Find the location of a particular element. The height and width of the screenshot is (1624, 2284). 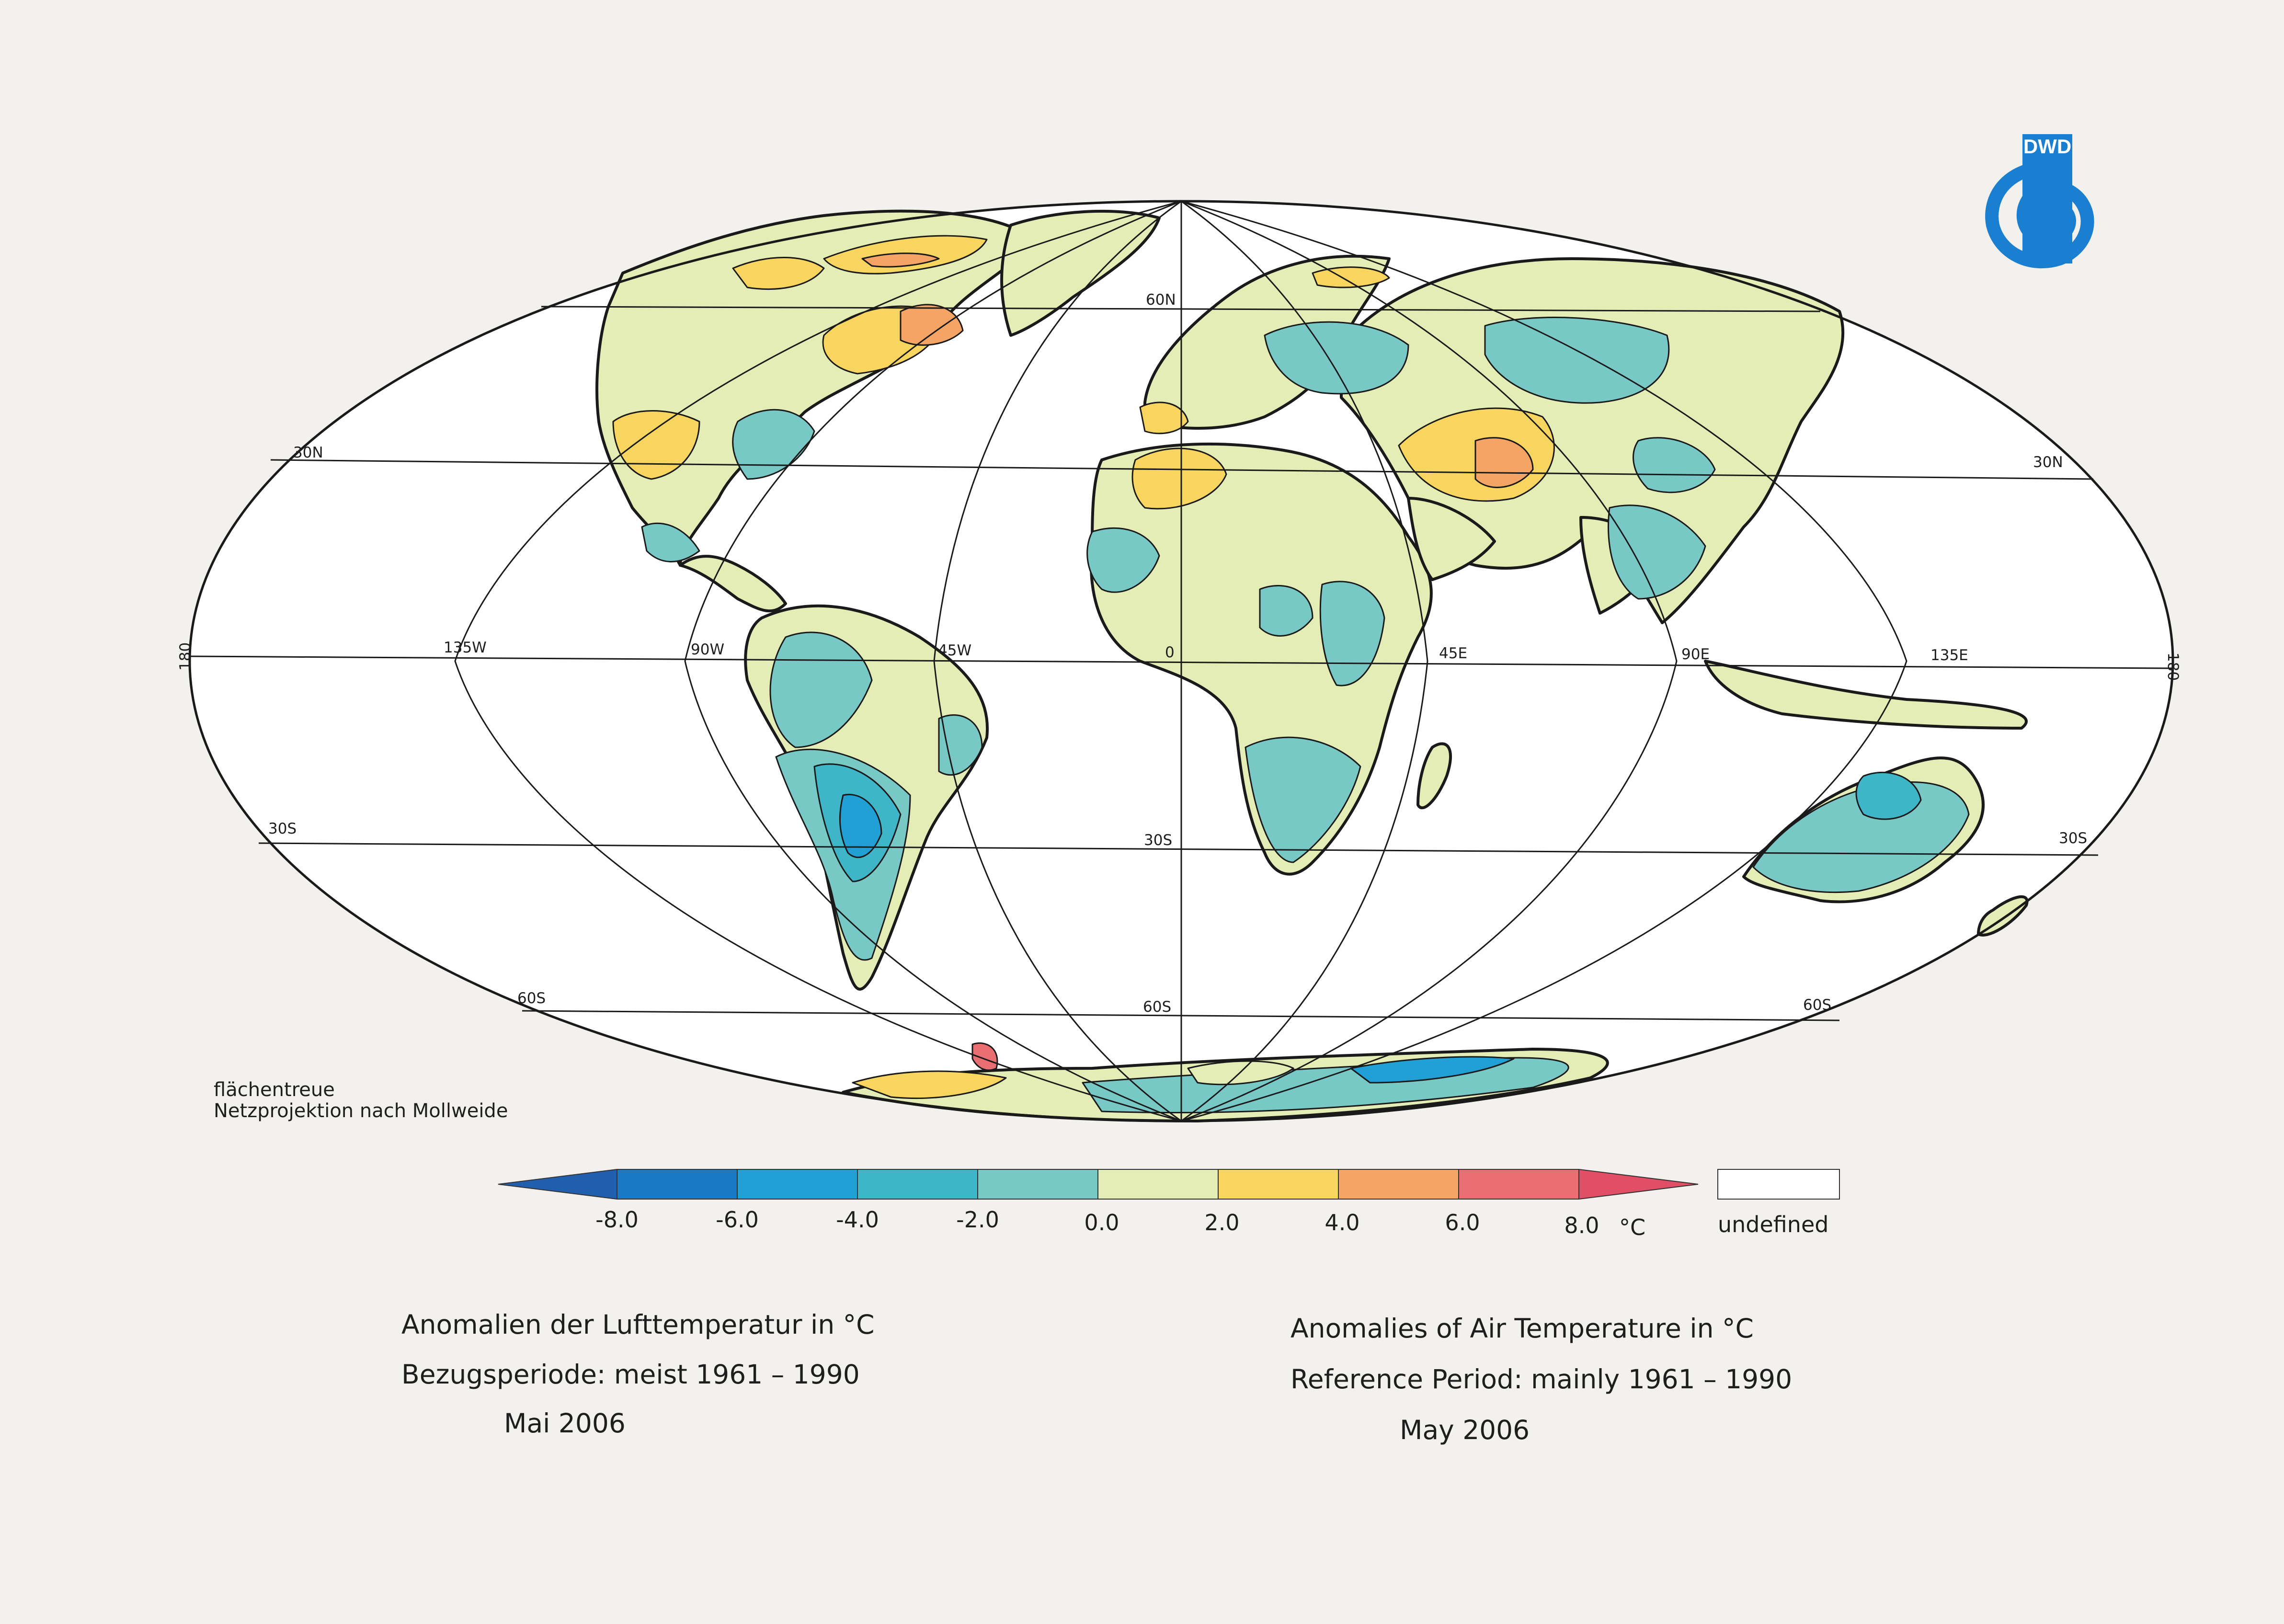

parallel-60n is located at coordinates (1181, 309).